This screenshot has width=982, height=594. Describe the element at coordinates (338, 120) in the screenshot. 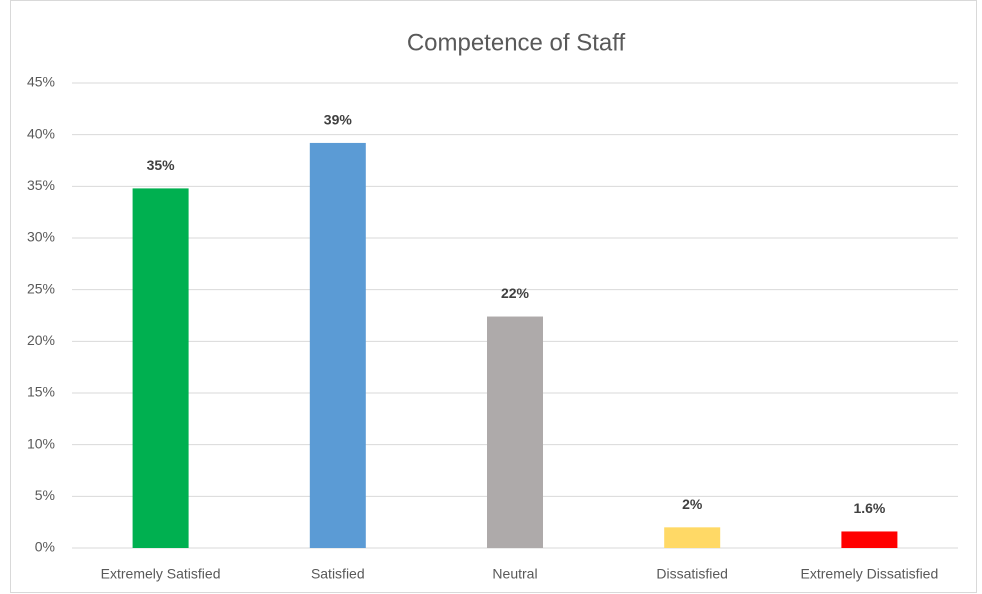

I see `data-label: 39%` at that location.